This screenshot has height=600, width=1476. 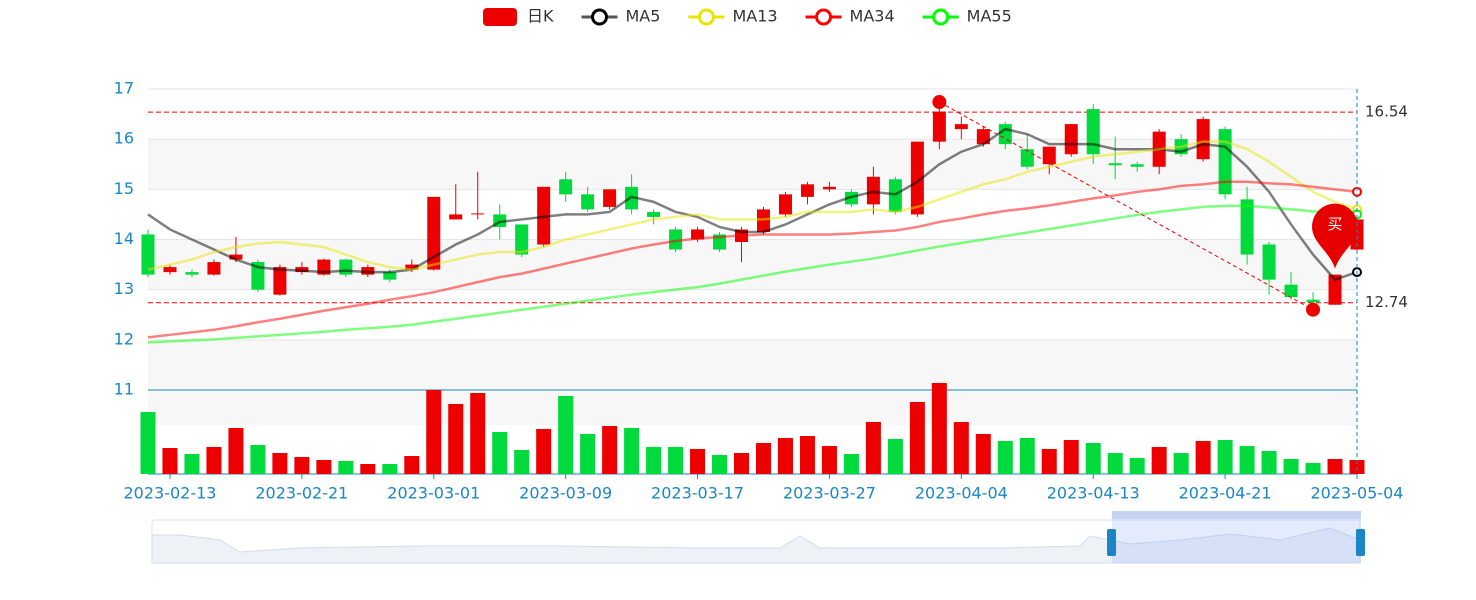 What do you see at coordinates (565, 493) in the screenshot?
I see `x-tick-label: 2023-03-09` at bounding box center [565, 493].